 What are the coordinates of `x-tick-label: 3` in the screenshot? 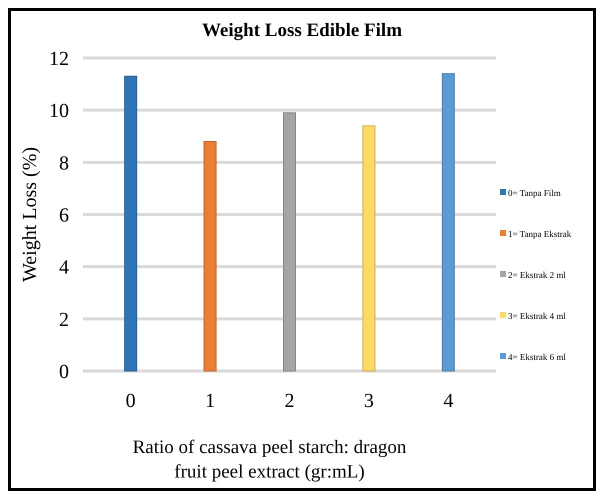 It's located at (369, 401).